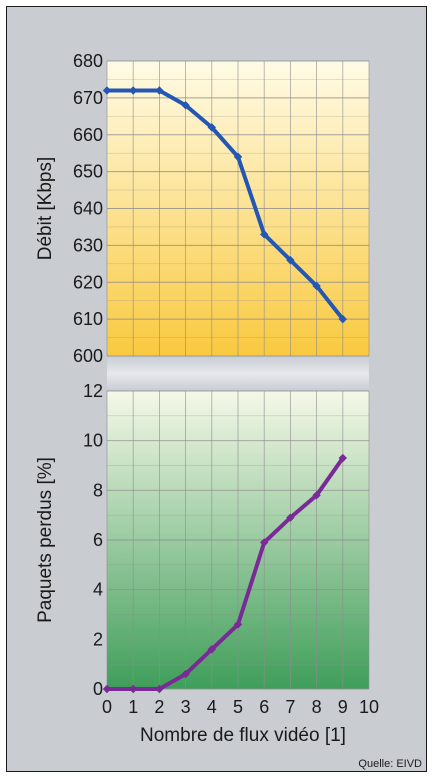 The image size is (433, 778). I want to click on packet-loss-ytick-label: 10, so click(93, 441).